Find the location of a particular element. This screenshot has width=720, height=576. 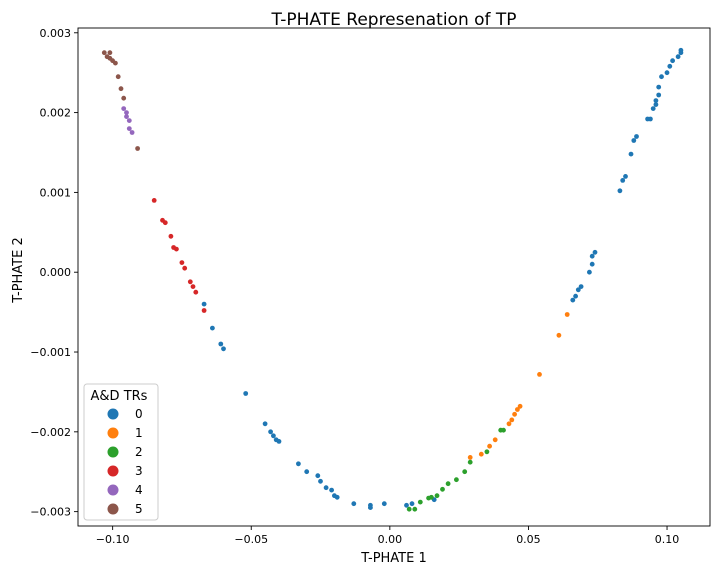

legend-frame is located at coordinates (121, 452).